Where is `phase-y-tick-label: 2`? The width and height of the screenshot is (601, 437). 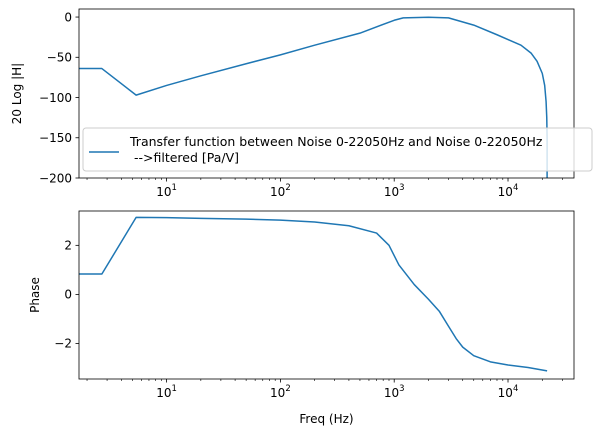
phase-y-tick-label: 2 is located at coordinates (68, 246).